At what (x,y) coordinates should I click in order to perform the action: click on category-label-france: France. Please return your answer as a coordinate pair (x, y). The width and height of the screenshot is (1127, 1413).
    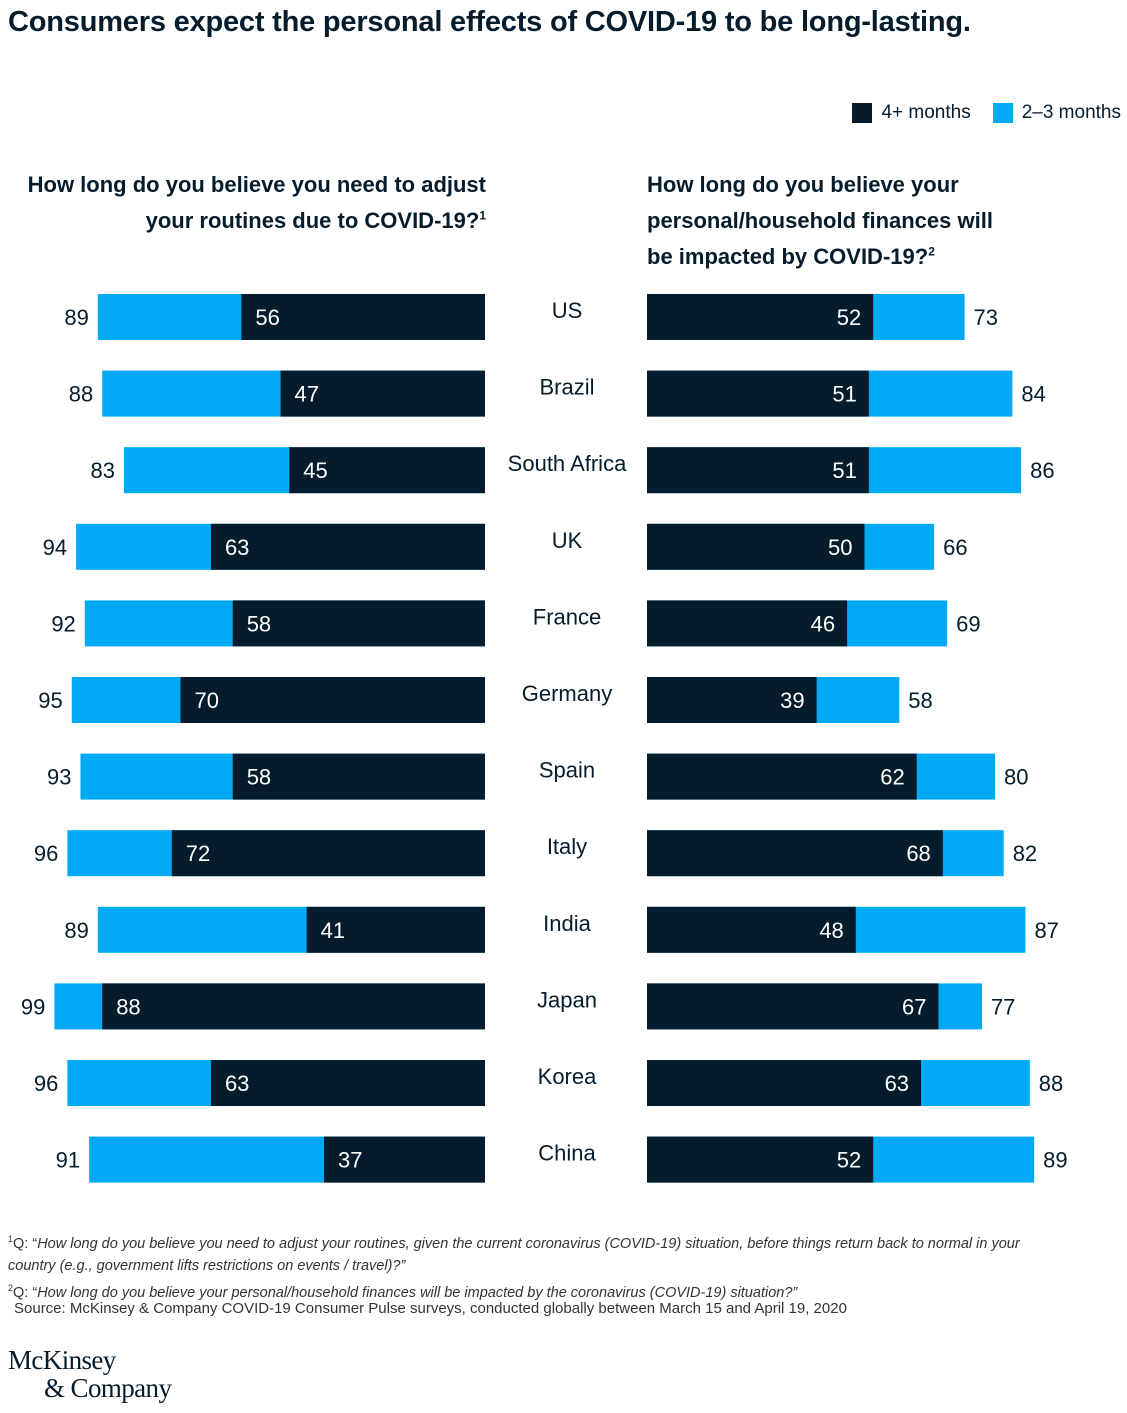
    Looking at the image, I should click on (567, 616).